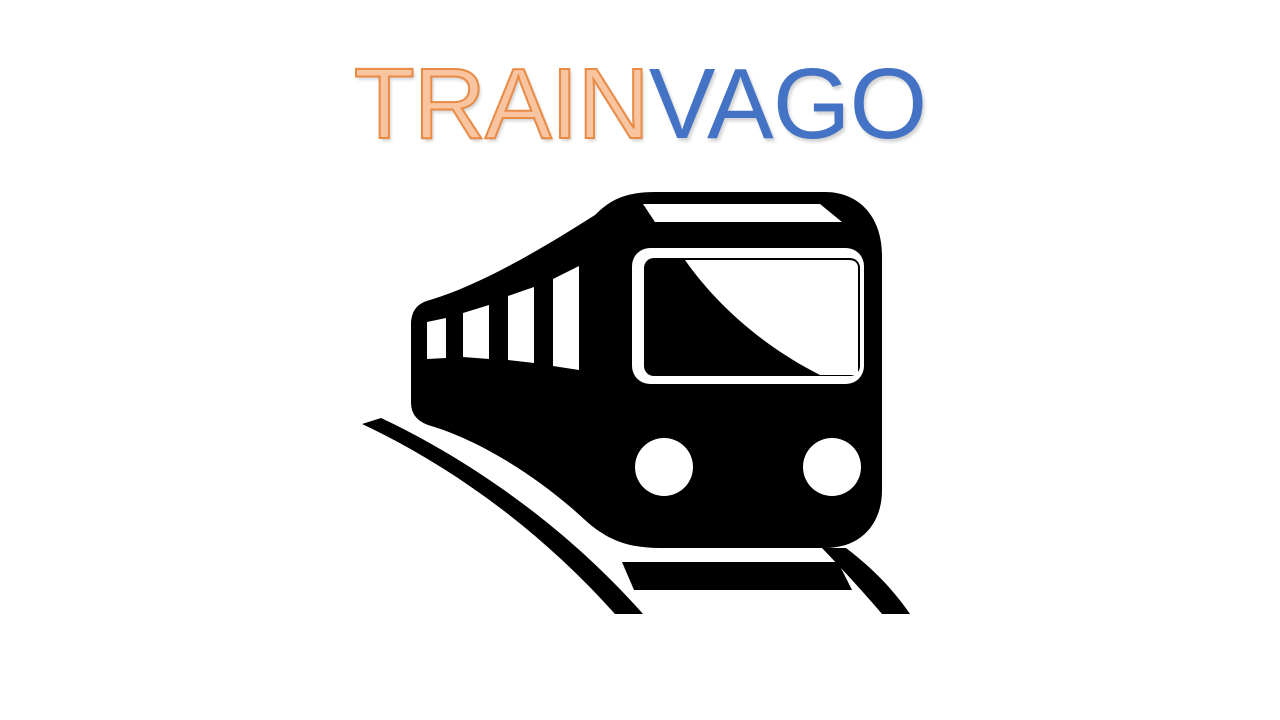 The height and width of the screenshot is (720, 1280). I want to click on headlight-right, so click(832, 467).